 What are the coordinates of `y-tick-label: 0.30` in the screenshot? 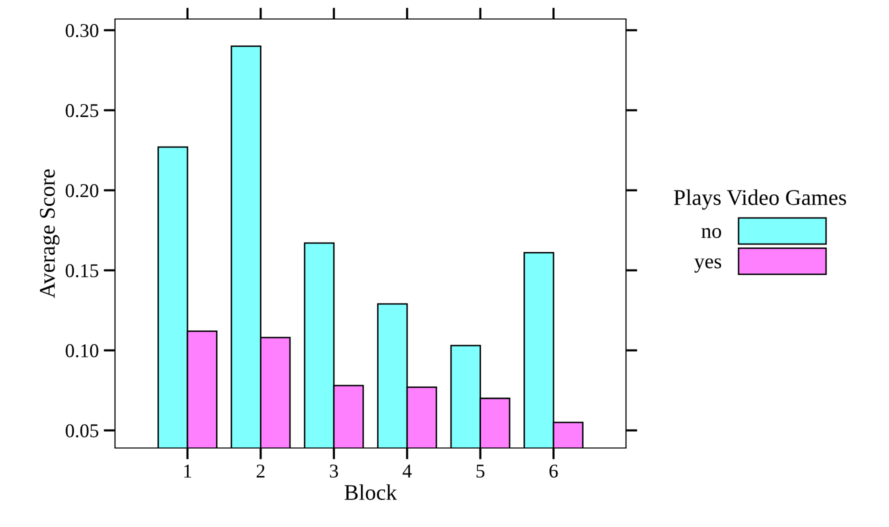 It's located at (82, 31).